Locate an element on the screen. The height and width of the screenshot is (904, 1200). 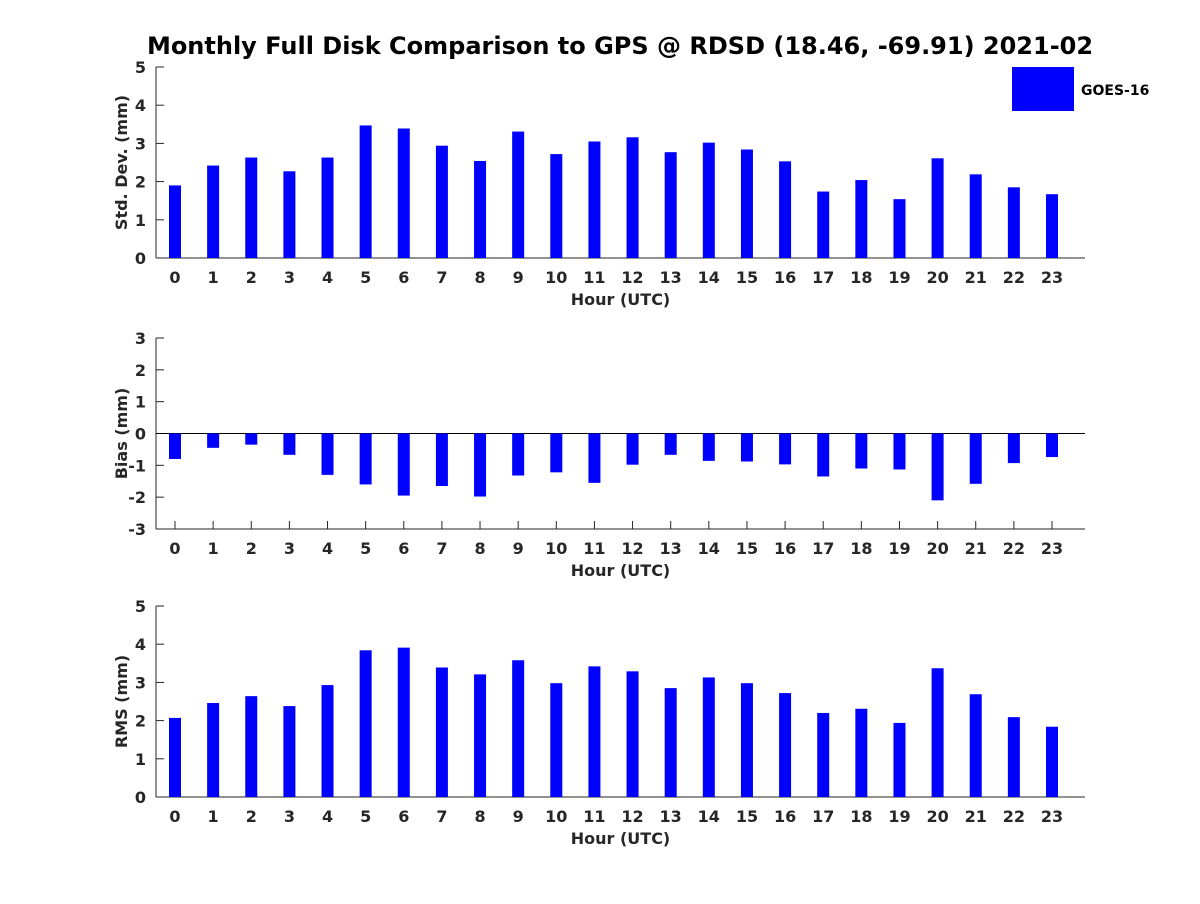
y-axis-label: Std. Dev. (mm) is located at coordinates (121, 162).